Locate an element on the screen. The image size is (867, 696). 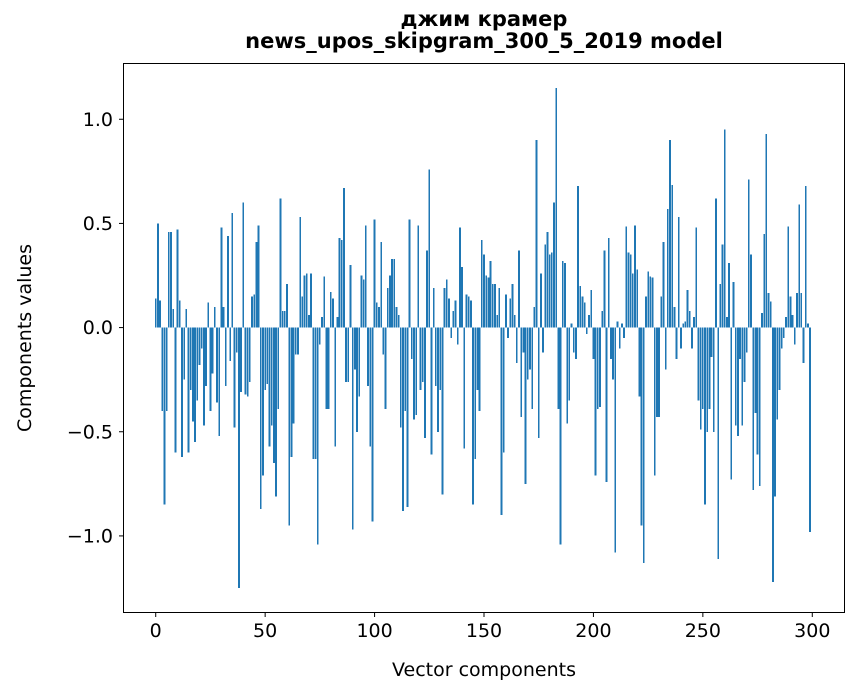
x-tick-label: 200 is located at coordinates (593, 631).